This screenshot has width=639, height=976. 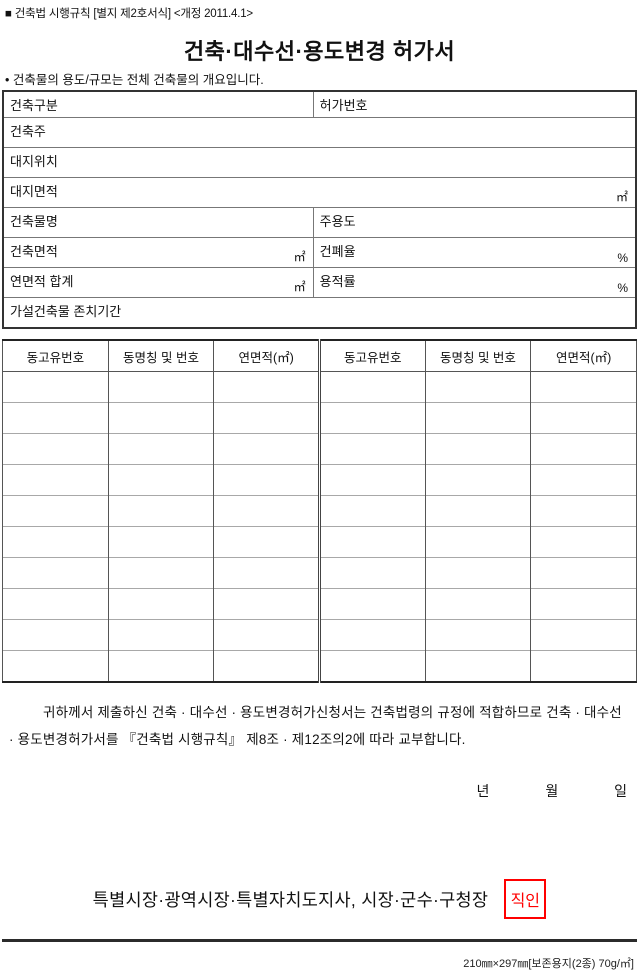 I want to click on building-area-cell: 건축면적 ㎡, so click(x=158, y=252).